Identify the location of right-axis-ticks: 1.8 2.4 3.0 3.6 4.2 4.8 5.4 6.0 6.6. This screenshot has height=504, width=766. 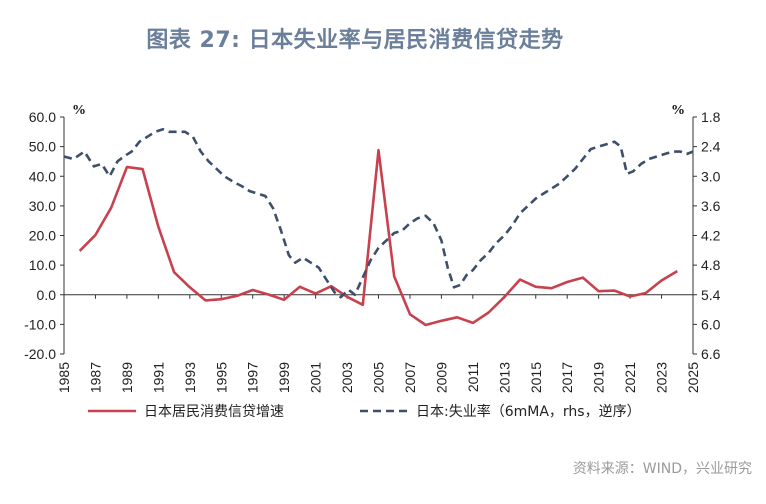
(707, 235).